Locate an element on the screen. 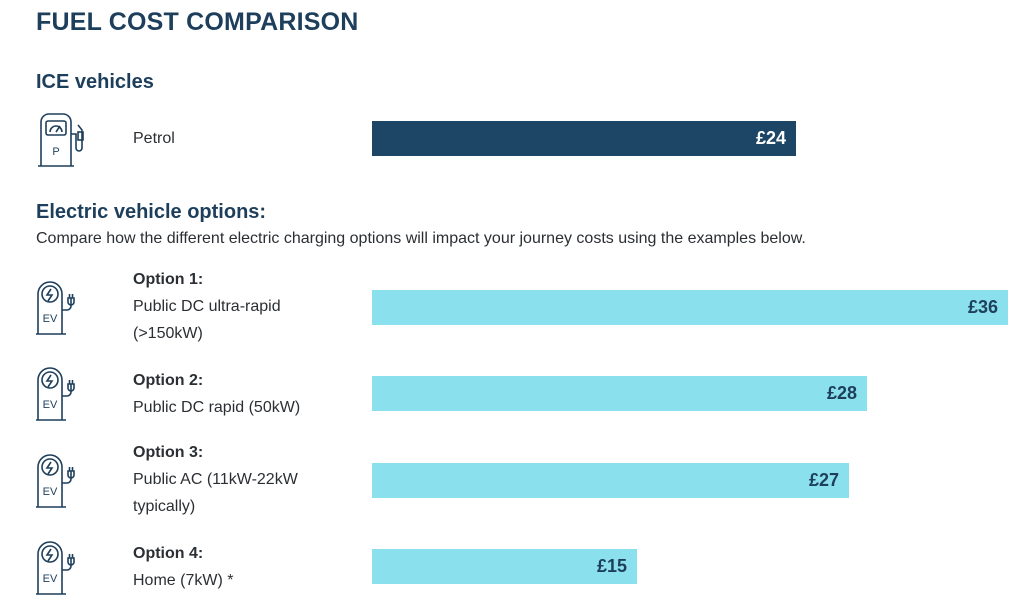 This screenshot has height=609, width=1024. option-title: Option 2: is located at coordinates (168, 380).